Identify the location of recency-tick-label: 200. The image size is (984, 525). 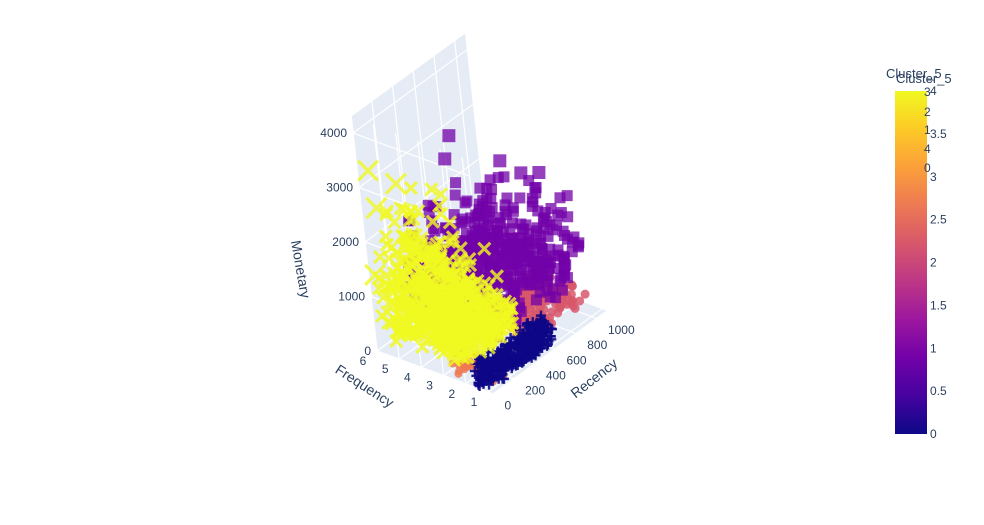
(535, 391).